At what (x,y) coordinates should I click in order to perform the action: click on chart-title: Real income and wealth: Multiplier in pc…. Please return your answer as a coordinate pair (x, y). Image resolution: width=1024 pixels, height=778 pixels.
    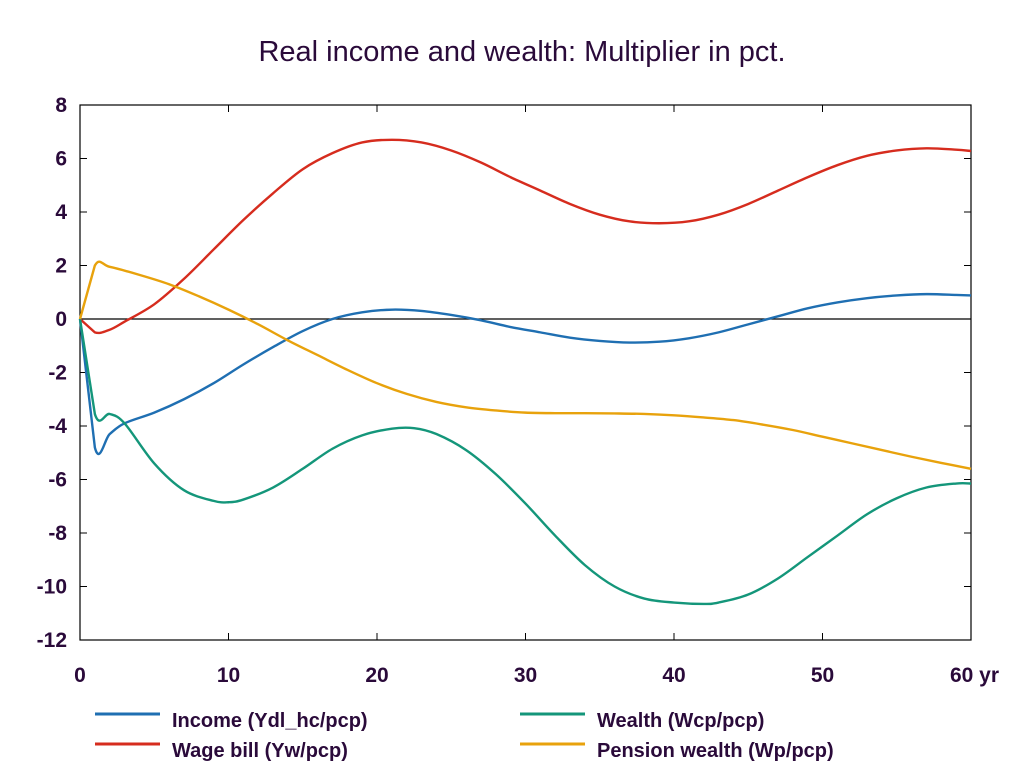
    Looking at the image, I should click on (521, 52).